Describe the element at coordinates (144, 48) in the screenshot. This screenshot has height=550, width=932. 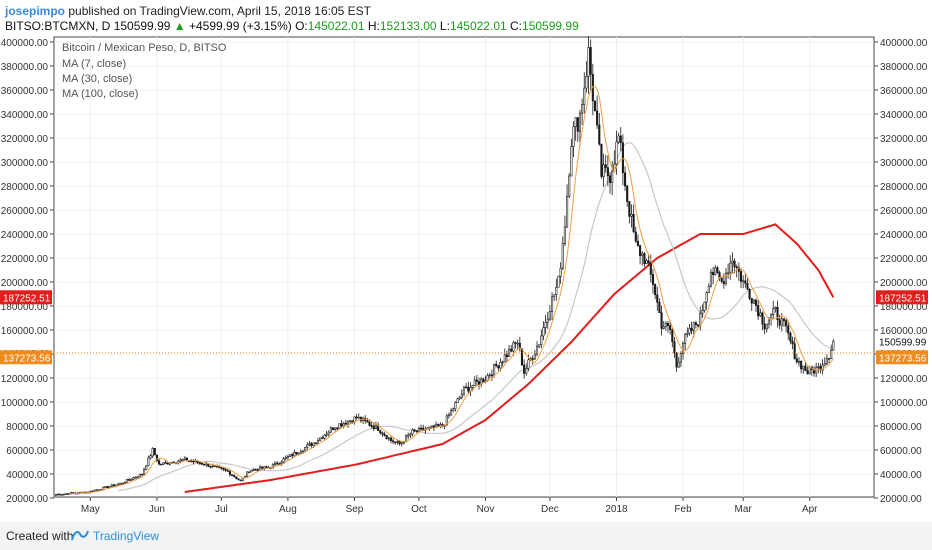
I see `chart-title: Bitcoin / Mexican Peso, D, BITSO` at that location.